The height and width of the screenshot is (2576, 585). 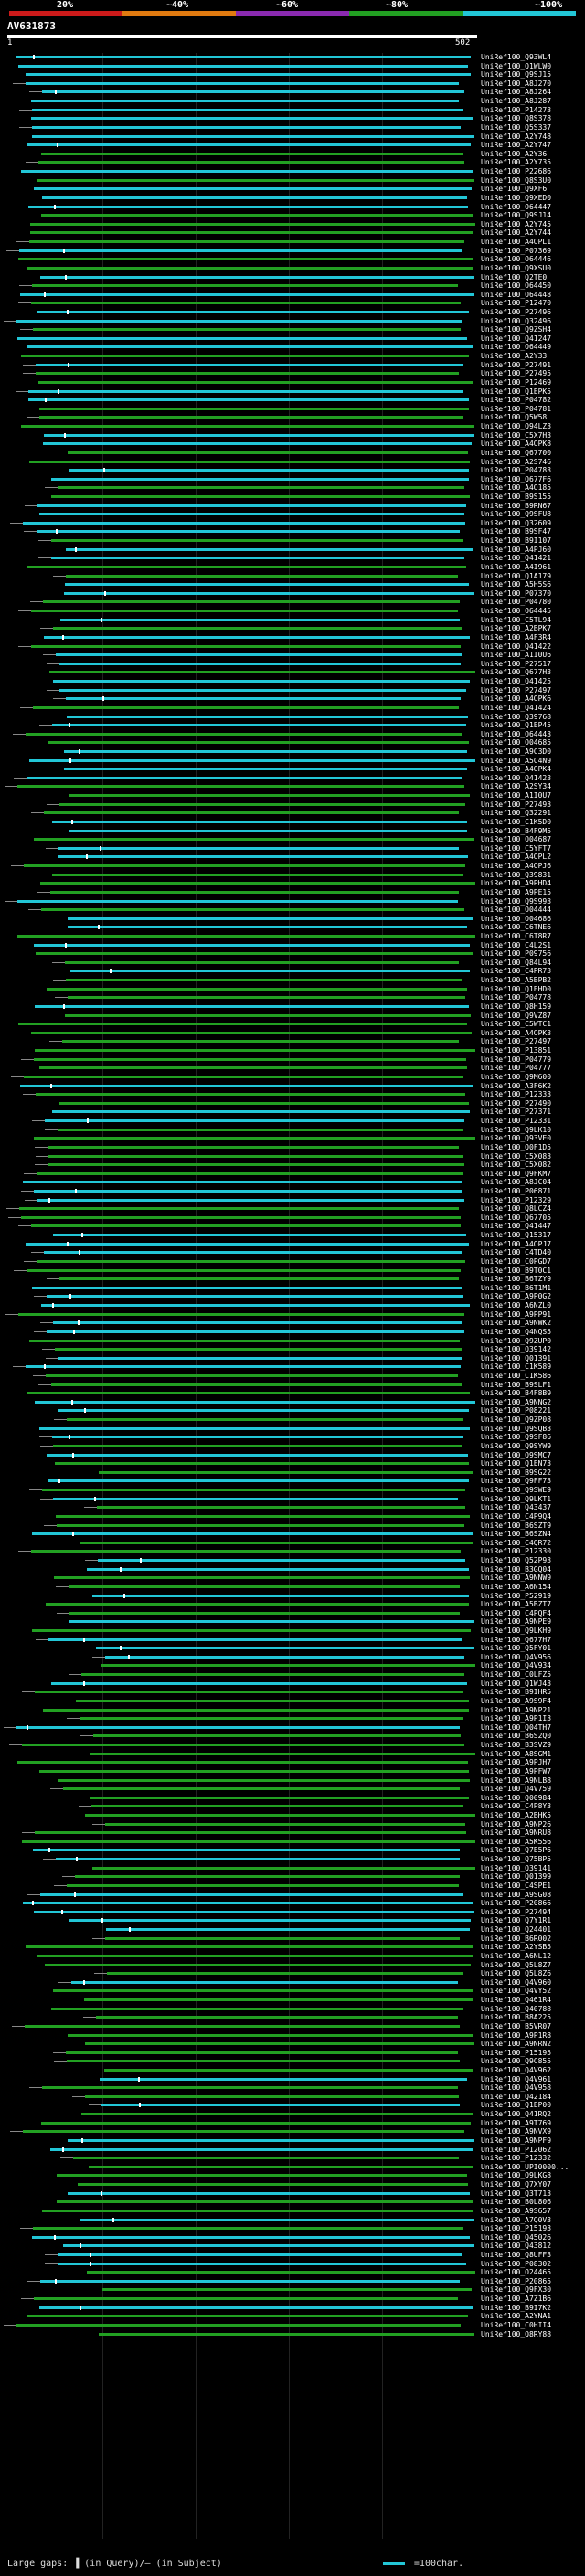 I want to click on hit-label: UniRef100_C4P9Q4, so click(x=516, y=1516).